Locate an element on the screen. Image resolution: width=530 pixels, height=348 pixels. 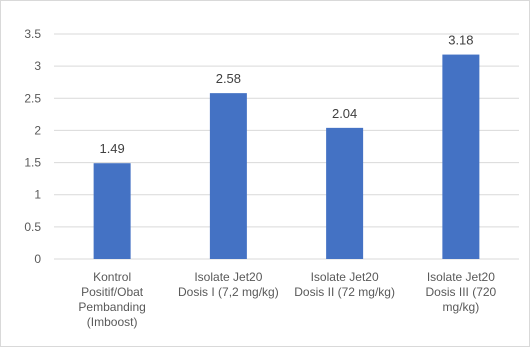
x-category-label-line: Kontrol is located at coordinates (112, 277).